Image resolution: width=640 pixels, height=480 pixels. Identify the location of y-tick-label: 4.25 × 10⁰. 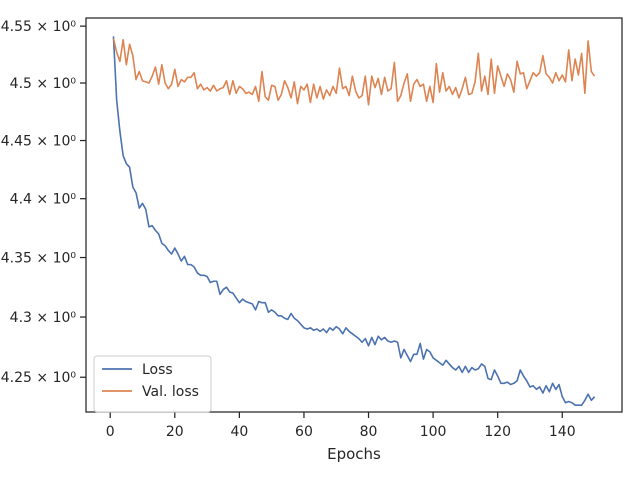
(39, 378).